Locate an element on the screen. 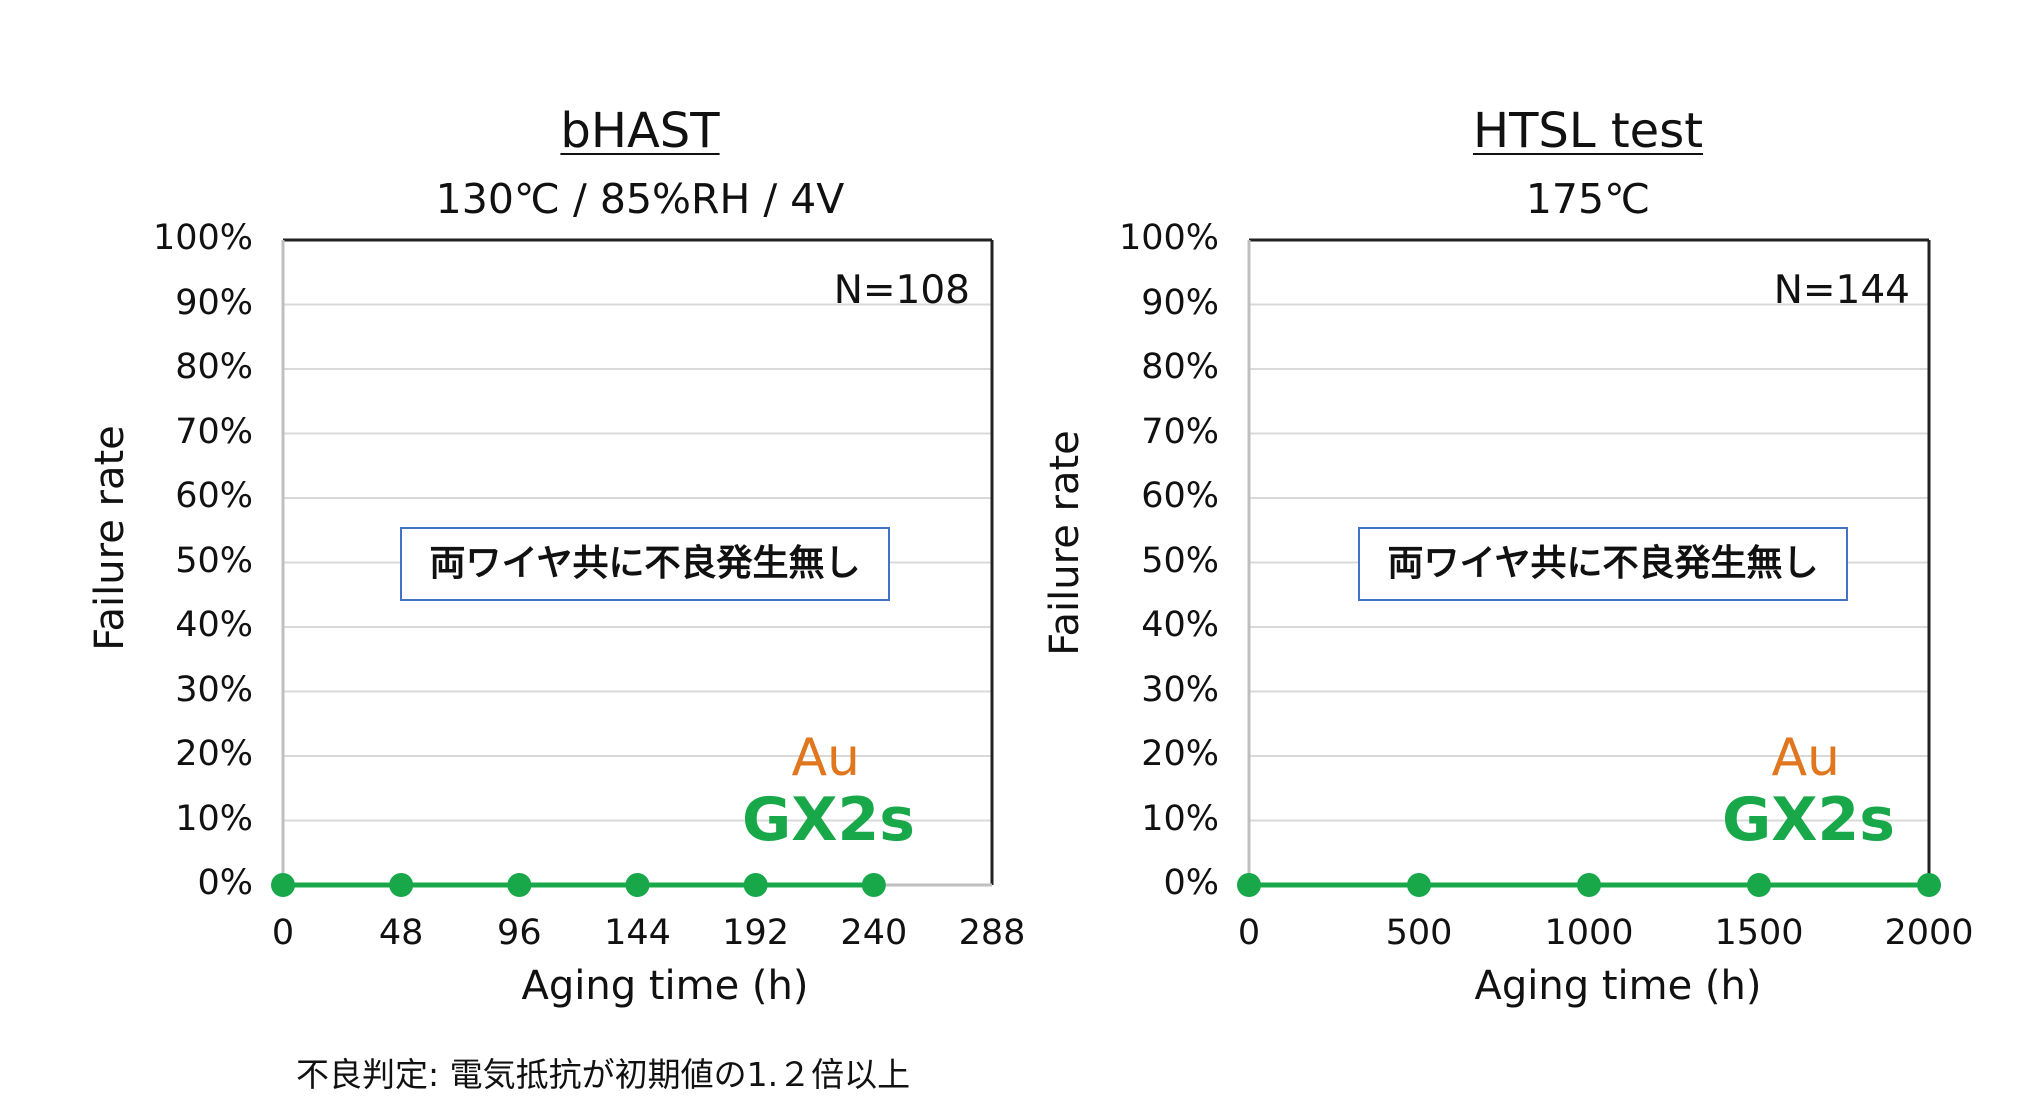 The height and width of the screenshot is (1120, 2028). chart-2-y-tick-label: 10% is located at coordinates (1180, 818).